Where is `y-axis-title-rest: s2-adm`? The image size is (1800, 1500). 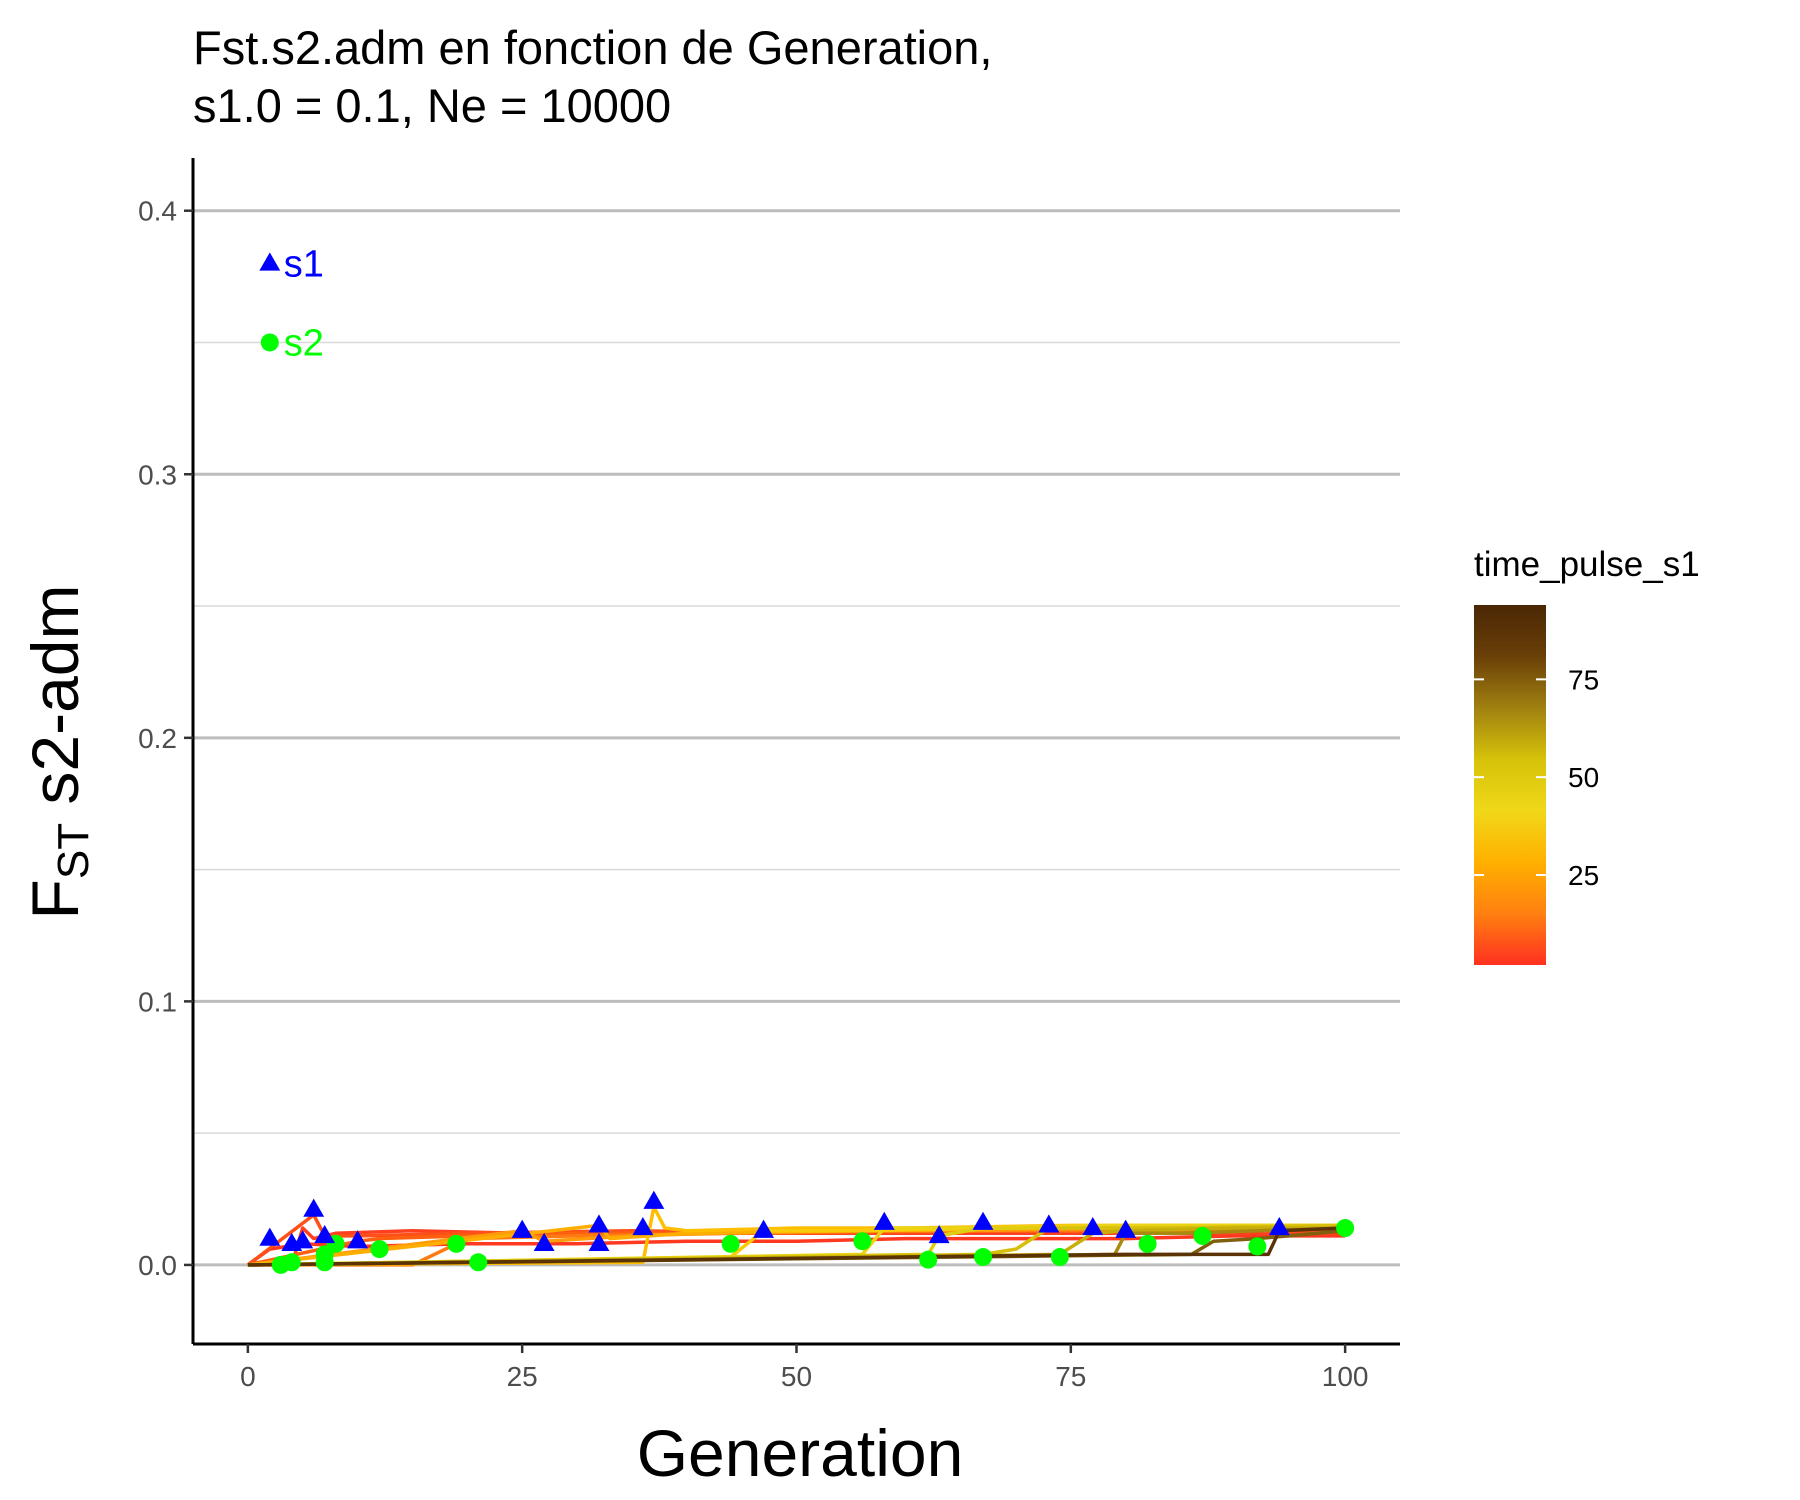
y-axis-title-rest: s2-adm is located at coordinates (55, 704).